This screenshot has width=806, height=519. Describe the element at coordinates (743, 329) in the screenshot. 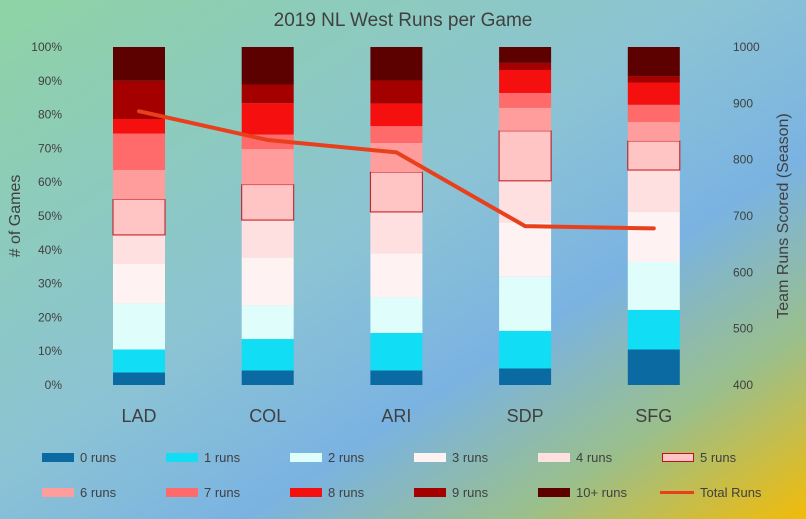

I see `y2-tick-label: 500` at that location.